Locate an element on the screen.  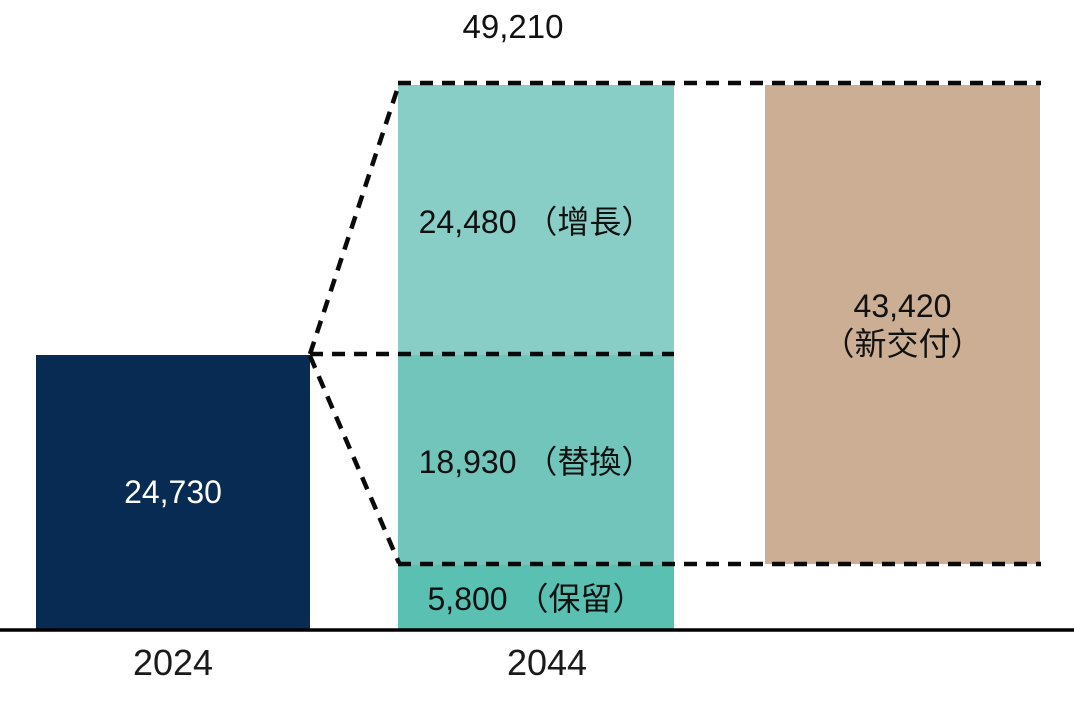
segment-replacement: 18,930 （替換） is located at coordinates (536, 460).